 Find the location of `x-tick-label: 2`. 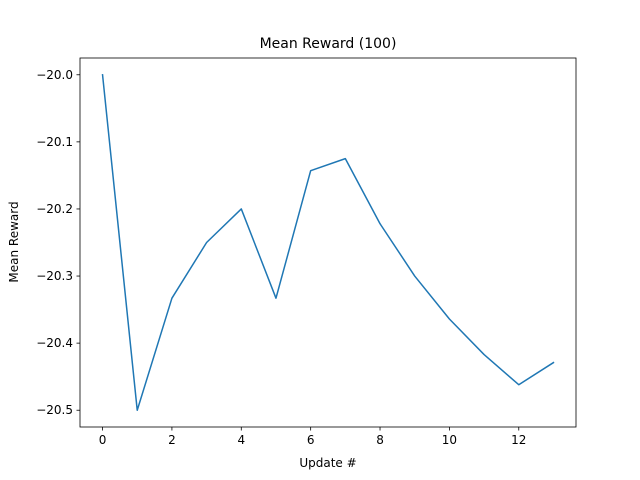

x-tick-label: 2 is located at coordinates (172, 440).